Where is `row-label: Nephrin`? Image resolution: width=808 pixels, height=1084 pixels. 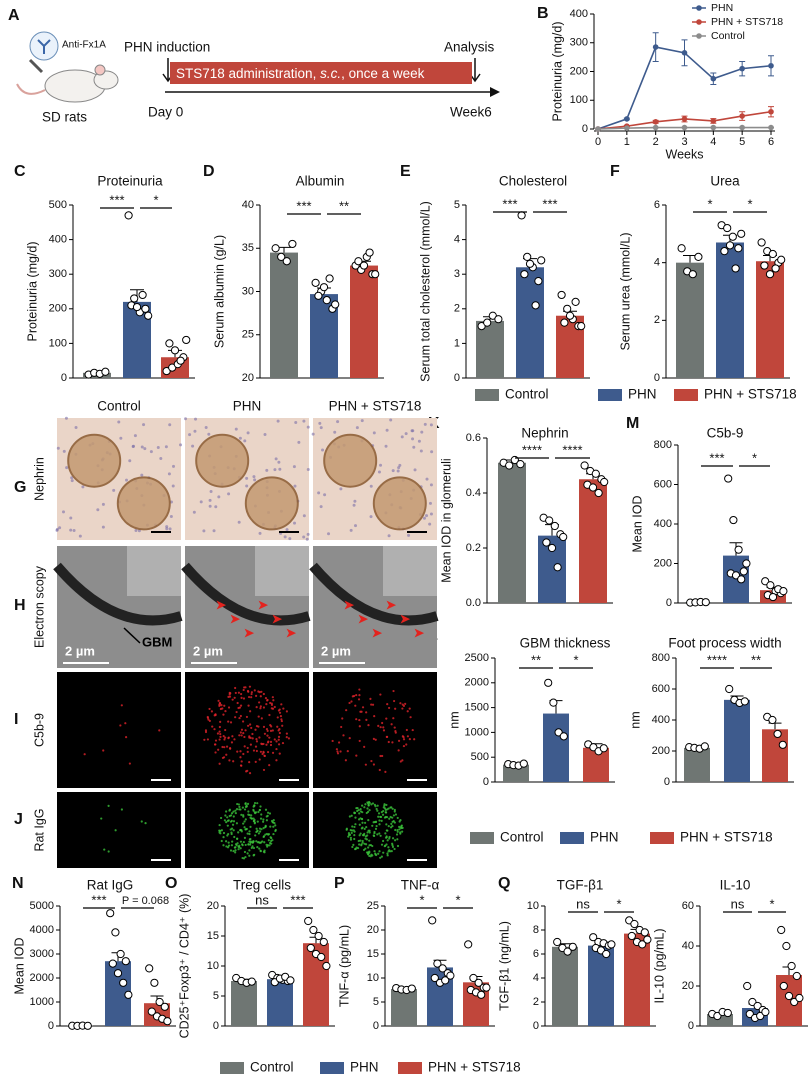
row-label: Nephrin is located at coordinates (39, 479).